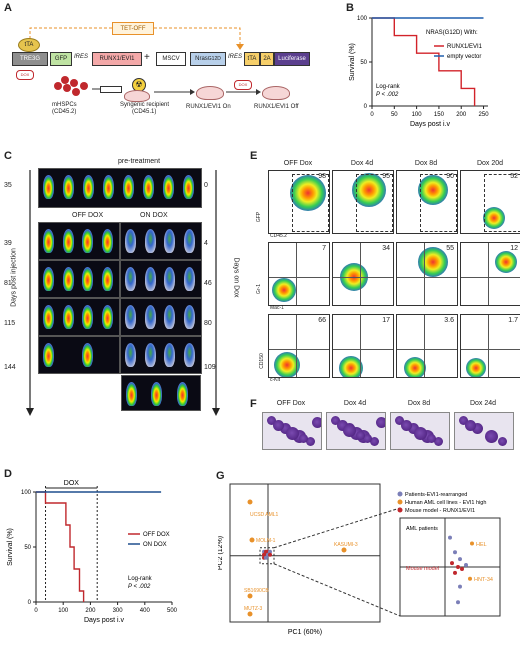 The image size is (520, 645). What do you see at coordinates (484, 115) in the screenshot?
I see `x-tick-label: 250` at bounding box center [484, 115].